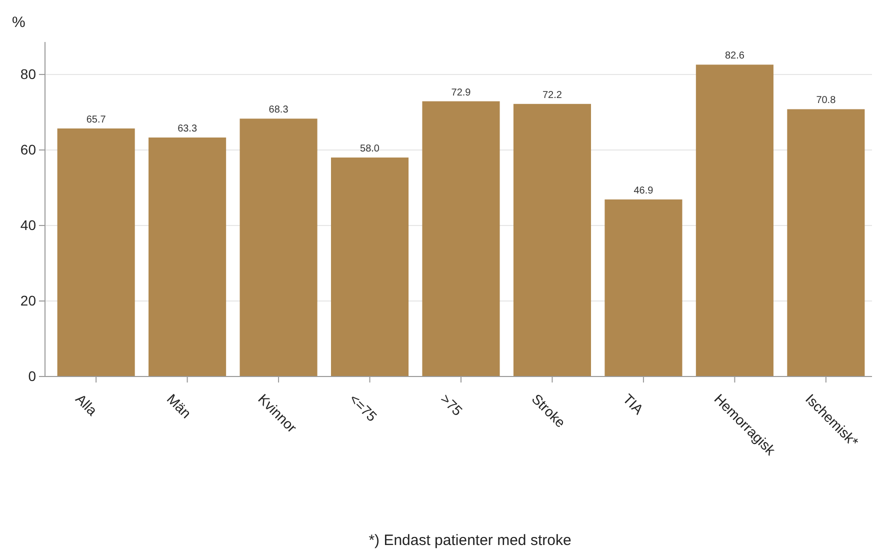 This screenshot has height=550, width=890. I want to click on text: *) Endast patienter med stroke, so click(470, 540).